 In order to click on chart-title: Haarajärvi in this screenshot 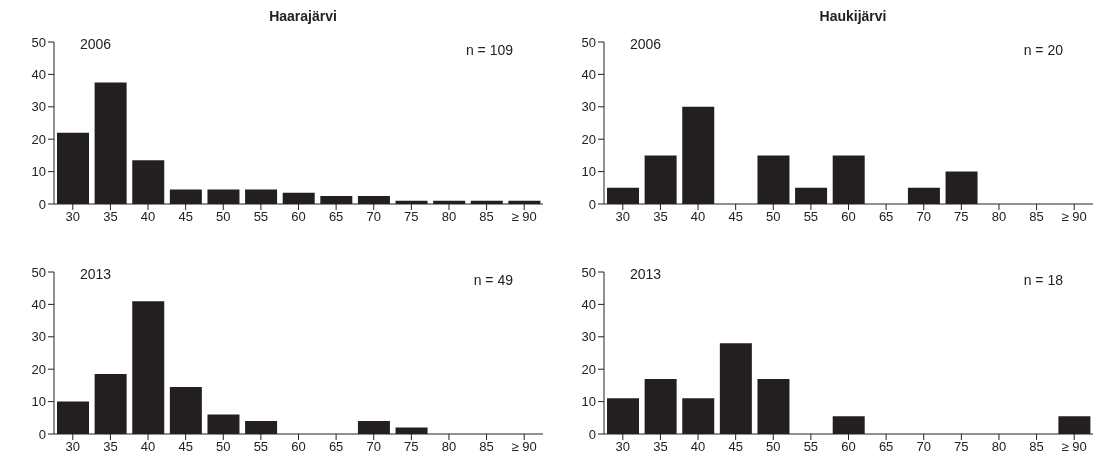, I will do `click(303, 17)`.